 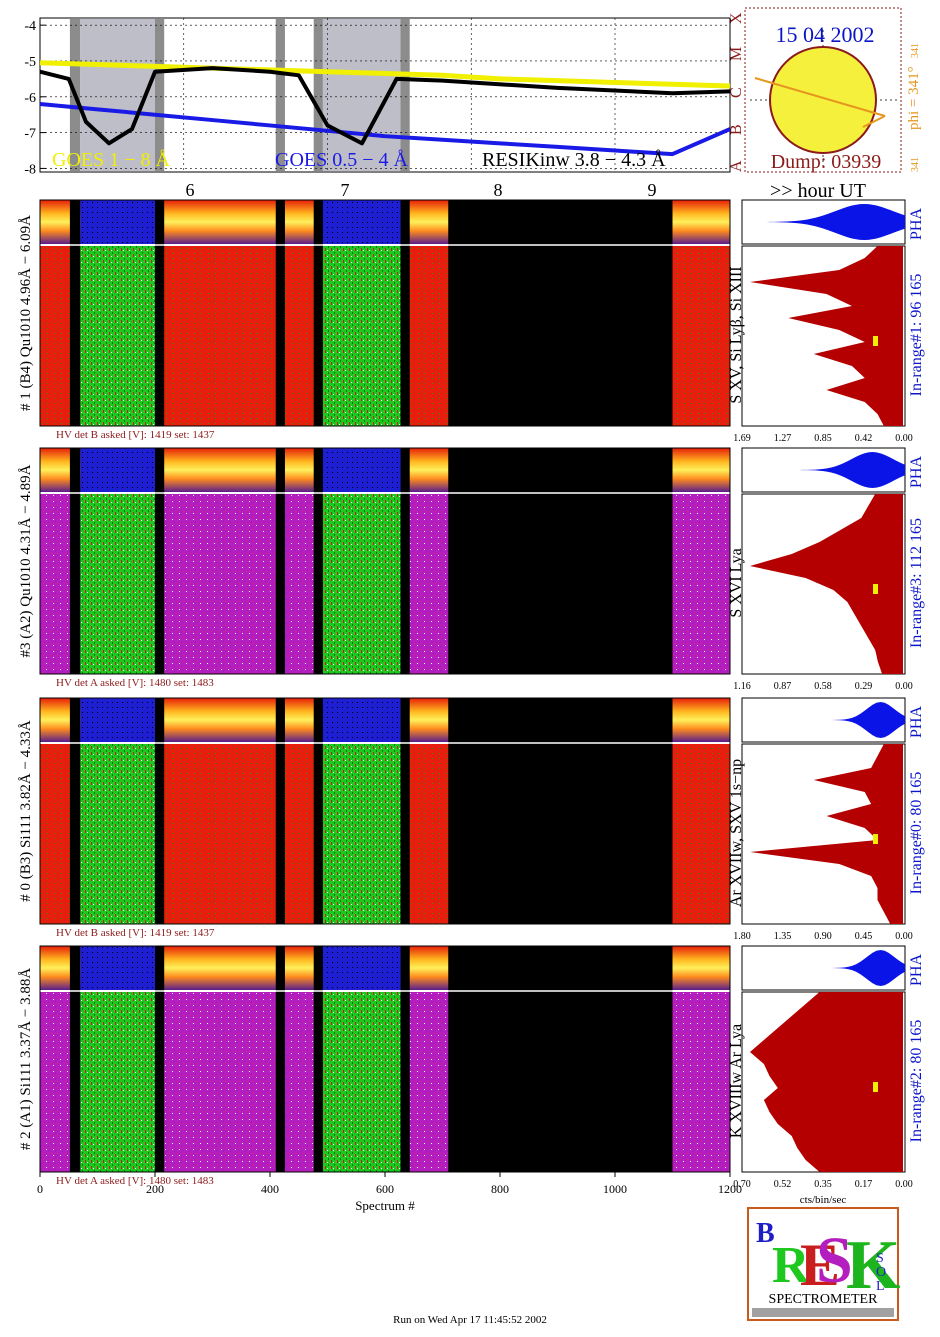 What do you see at coordinates (823, 1184) in the screenshot?
I see `profile-tick-label: 0.35` at bounding box center [823, 1184].